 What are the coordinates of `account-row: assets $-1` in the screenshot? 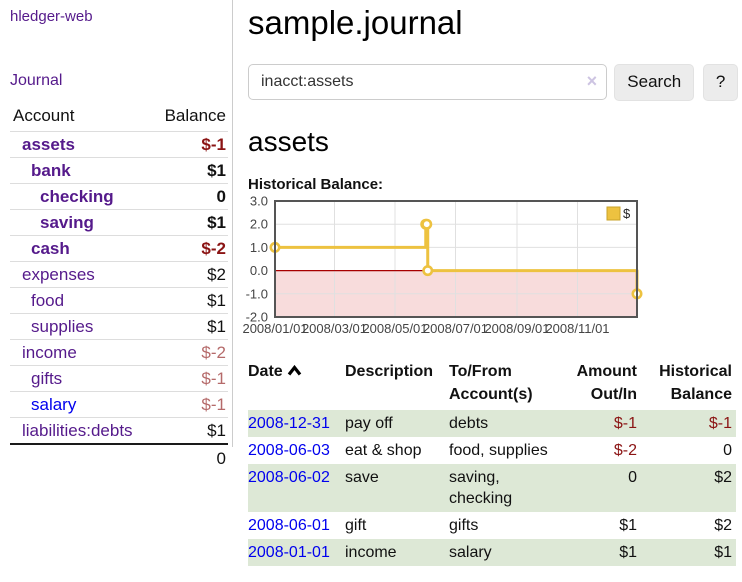 It's located at (119, 145).